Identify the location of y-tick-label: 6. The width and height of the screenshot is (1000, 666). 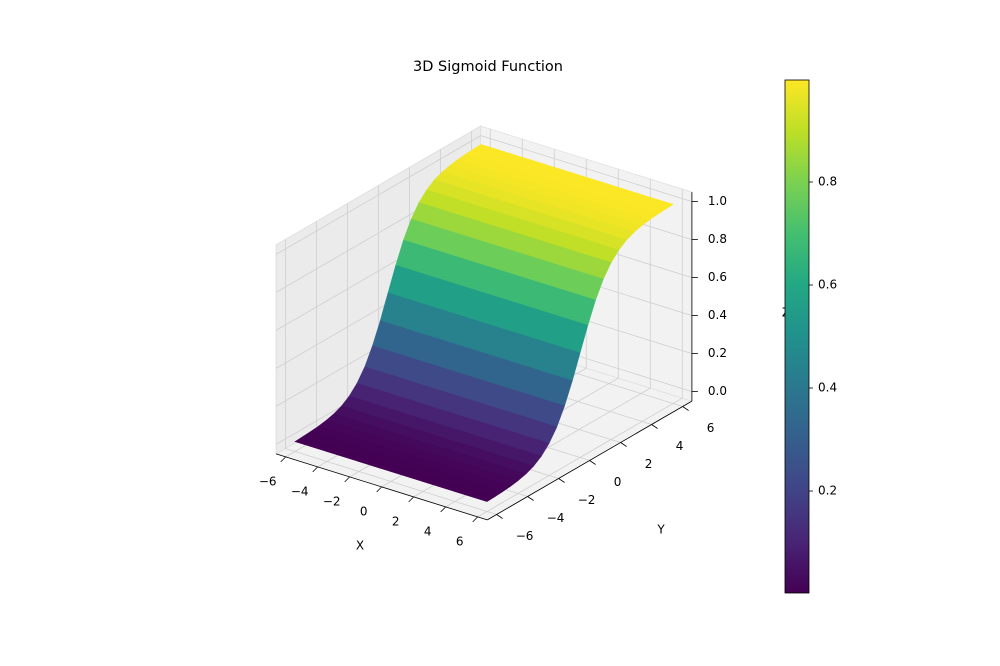
(711, 428).